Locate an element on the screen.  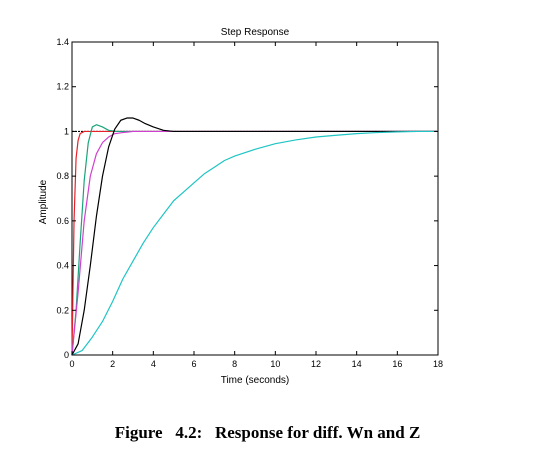
y-tick-label: 0.2 is located at coordinates (62, 310).